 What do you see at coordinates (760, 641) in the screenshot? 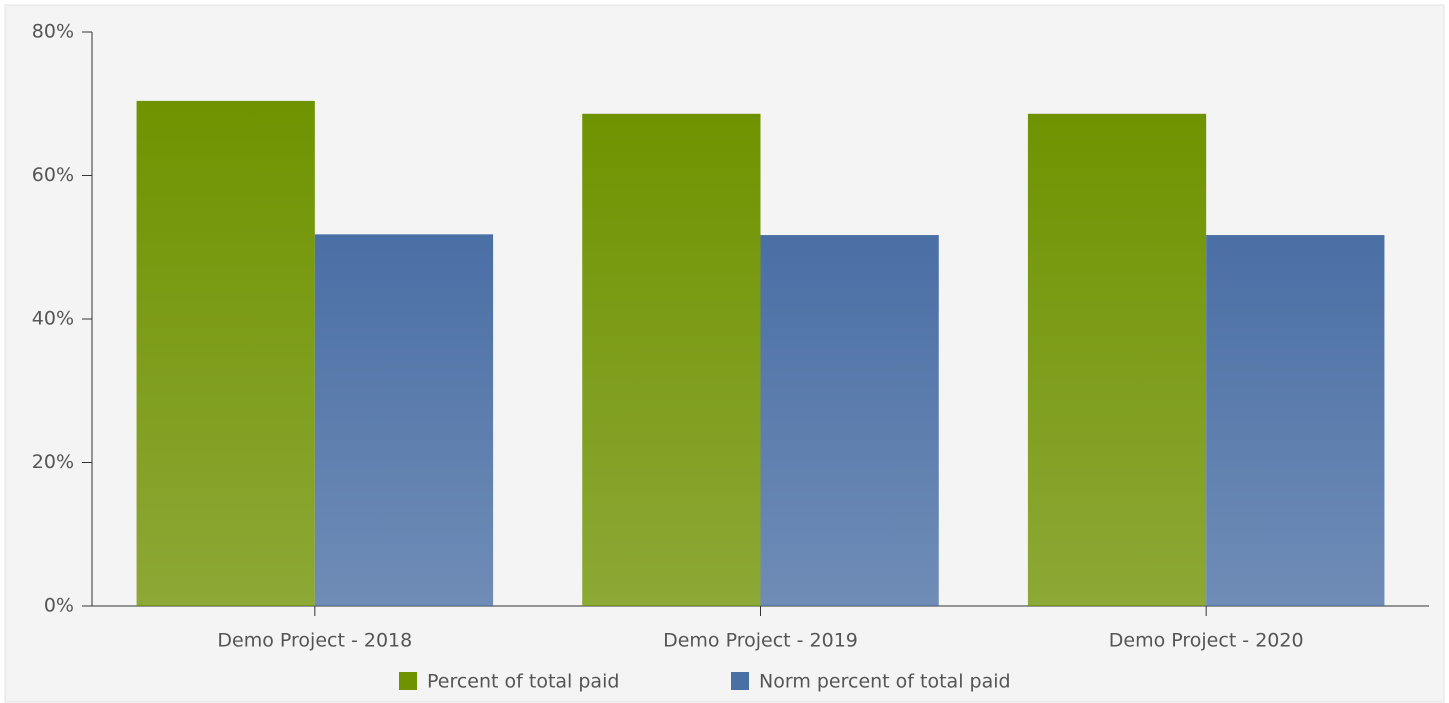
I see `x-tick-label: Demo Project - 2019` at bounding box center [760, 641].